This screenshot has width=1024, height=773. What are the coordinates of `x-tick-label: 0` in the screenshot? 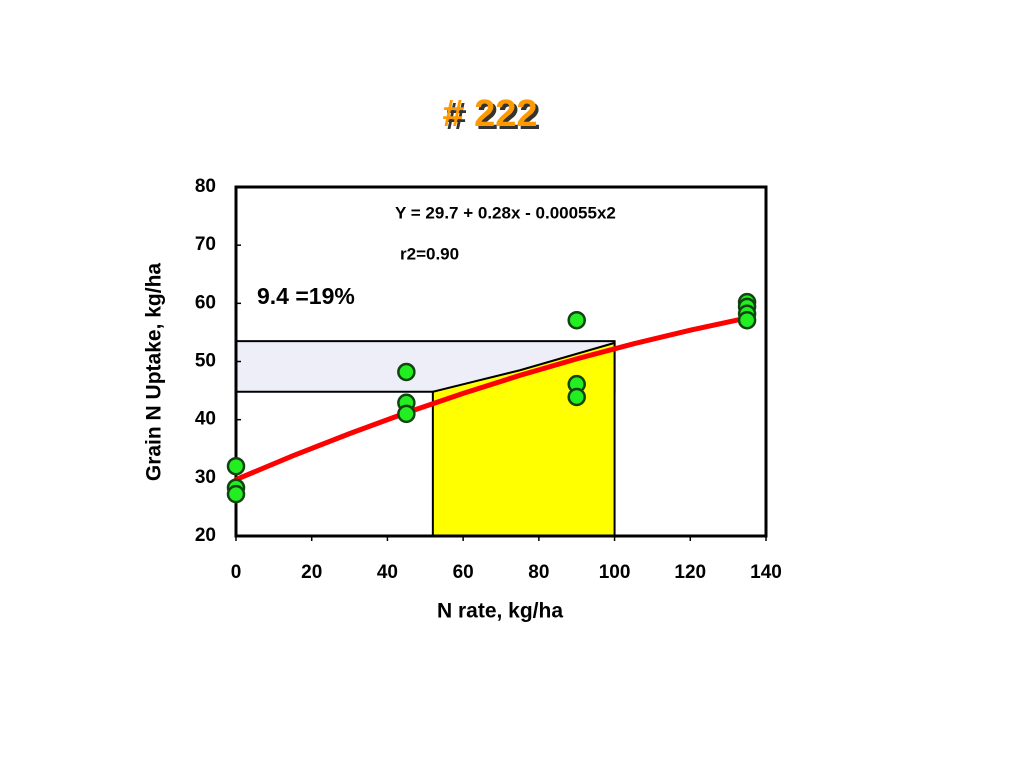 It's located at (236, 572).